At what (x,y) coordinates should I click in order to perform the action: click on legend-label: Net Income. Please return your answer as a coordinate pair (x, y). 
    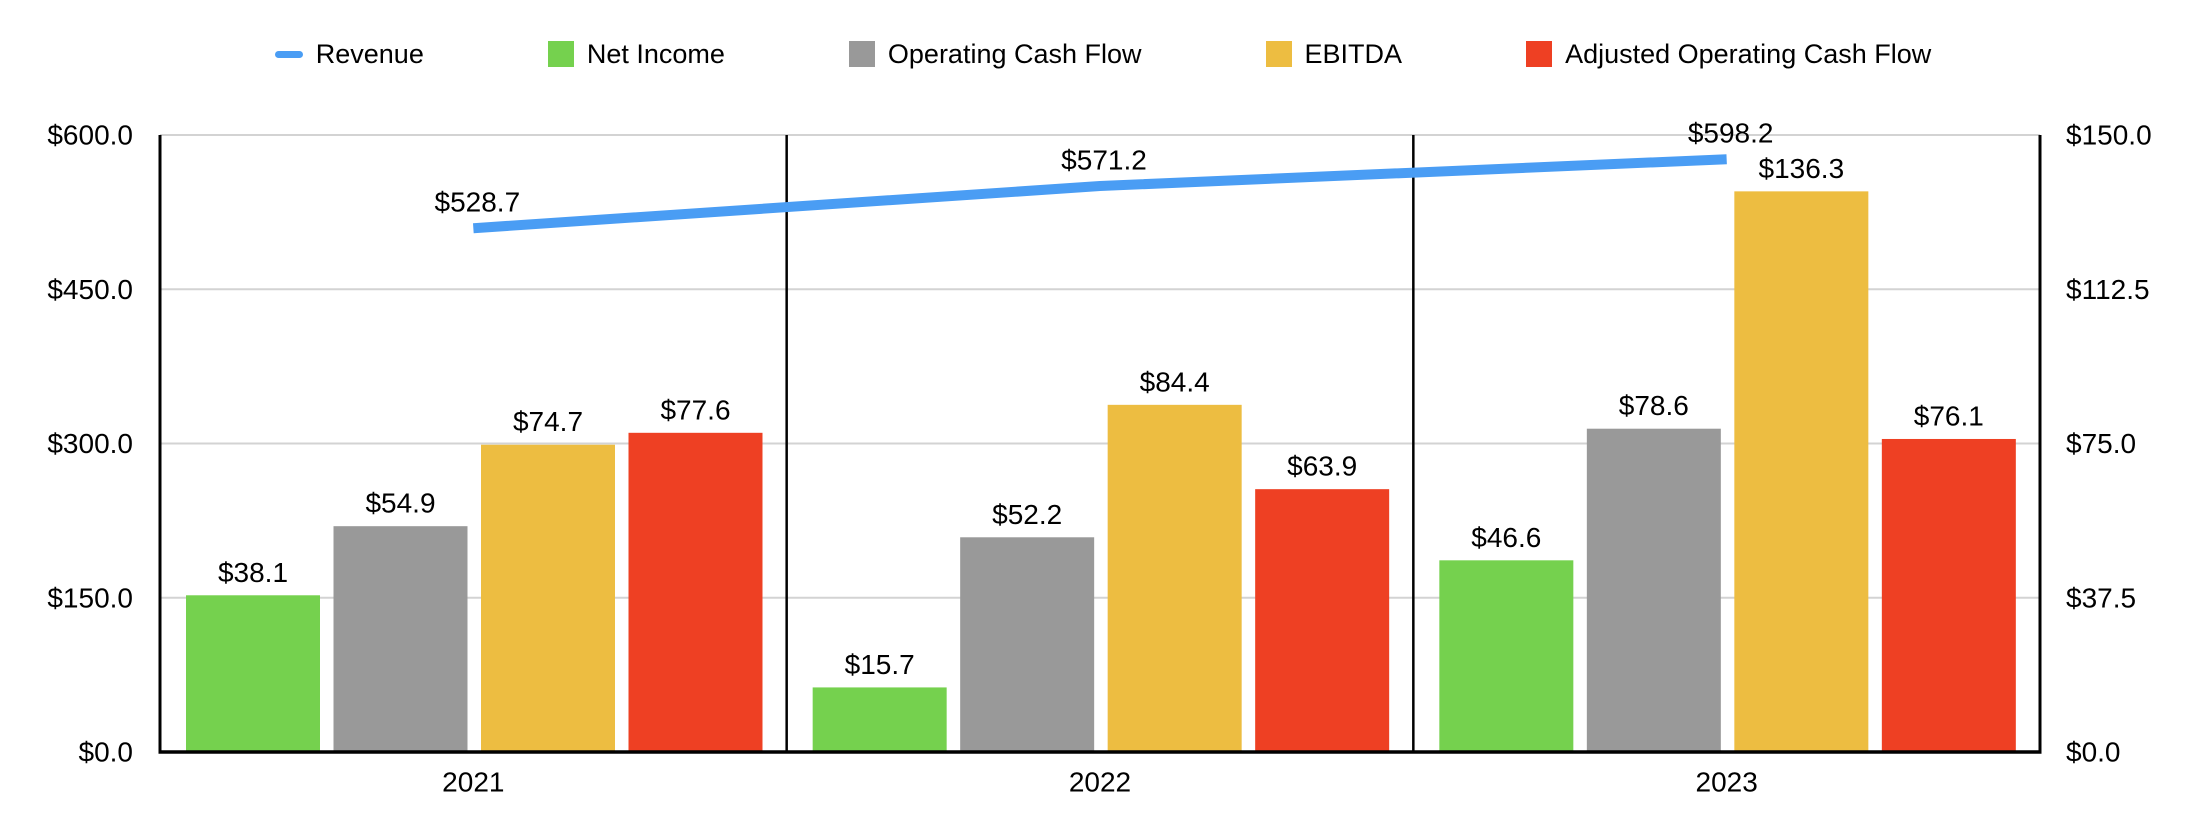
    Looking at the image, I should click on (655, 53).